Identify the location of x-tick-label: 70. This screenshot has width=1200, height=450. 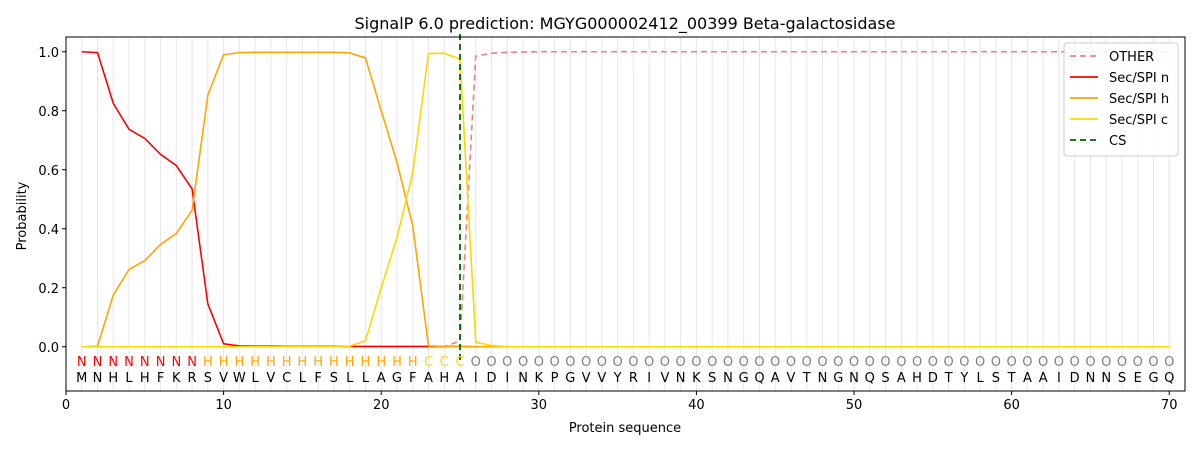
(1169, 405).